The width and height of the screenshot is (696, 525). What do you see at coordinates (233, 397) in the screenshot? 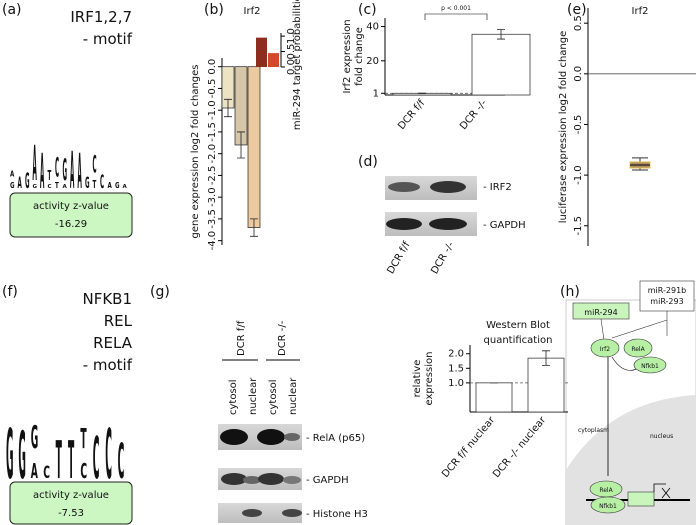
I see `fraction-label: cytosol` at bounding box center [233, 397].